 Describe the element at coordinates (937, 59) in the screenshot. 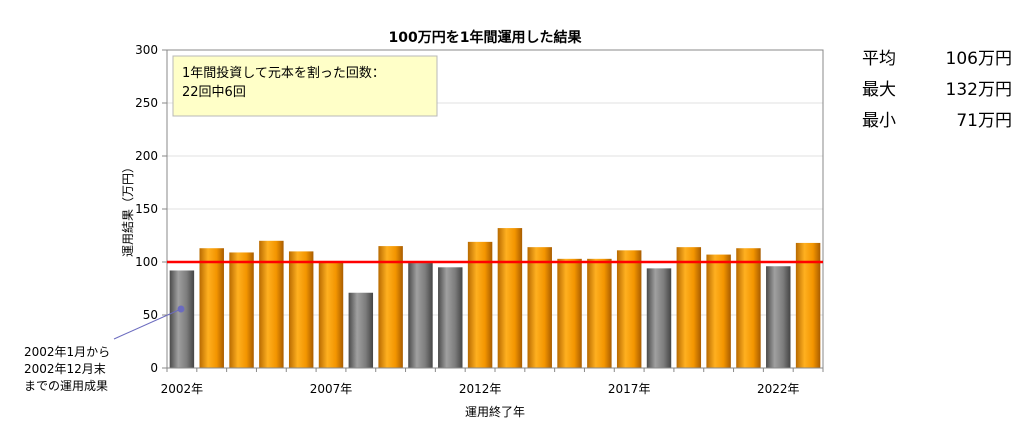

I see `stat-average: 平均 106万円` at that location.